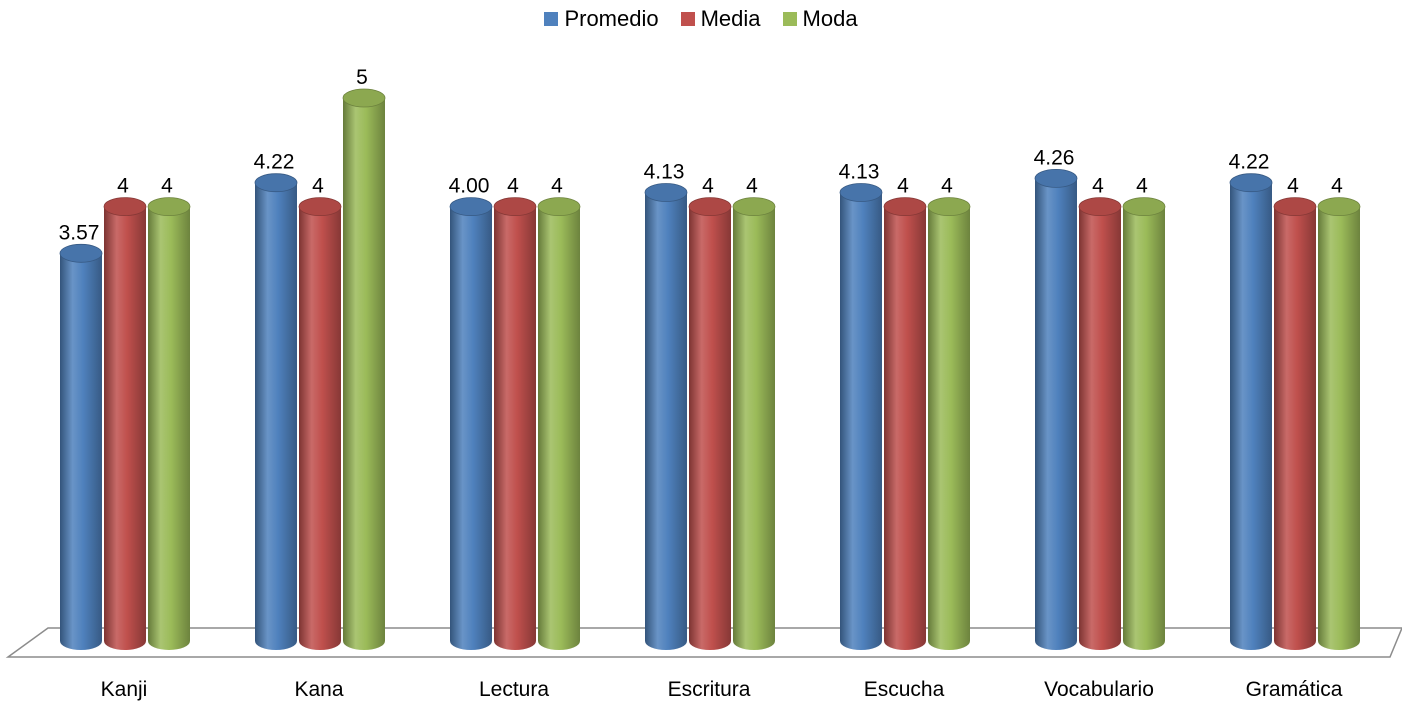  Describe the element at coordinates (274, 162) in the screenshot. I see `value-label-promedio-1: 4.22` at that location.